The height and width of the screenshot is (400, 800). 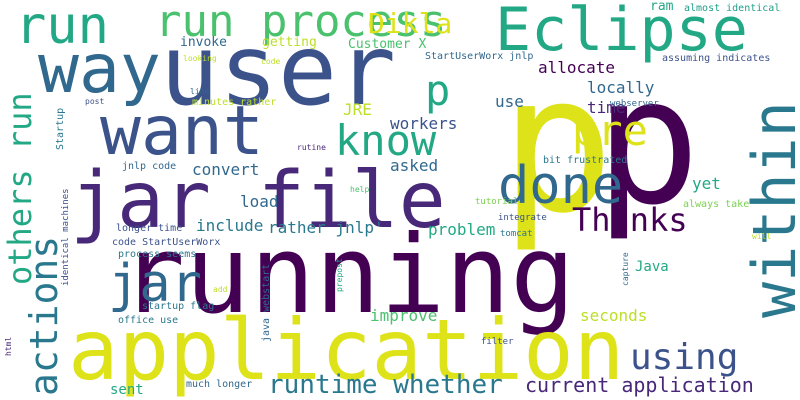 I want to click on word-load: load, so click(x=259, y=201).